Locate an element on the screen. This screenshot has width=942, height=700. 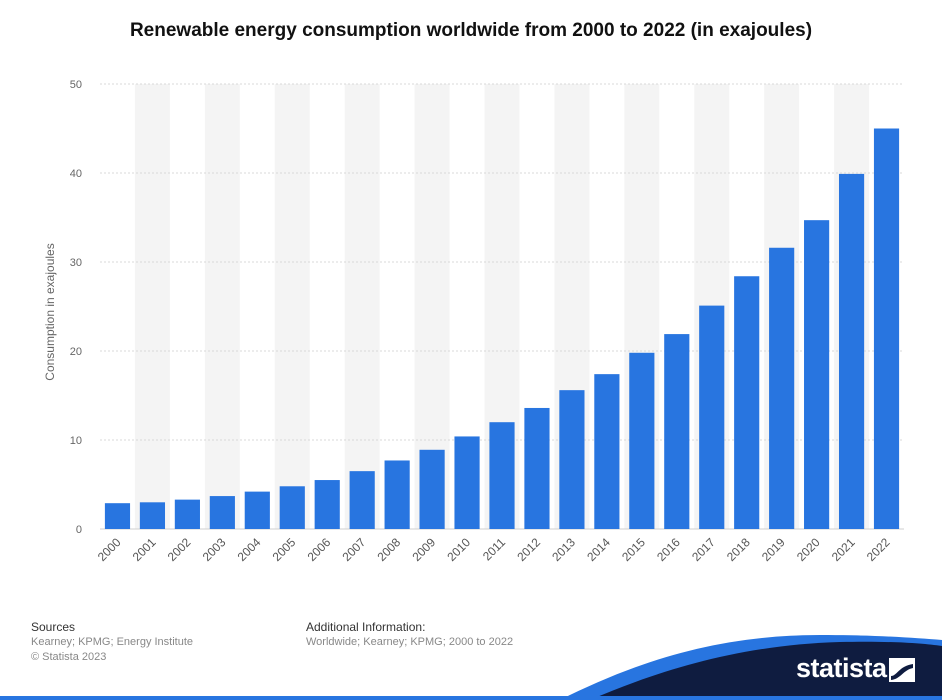
bar-2007 is located at coordinates (362, 500).